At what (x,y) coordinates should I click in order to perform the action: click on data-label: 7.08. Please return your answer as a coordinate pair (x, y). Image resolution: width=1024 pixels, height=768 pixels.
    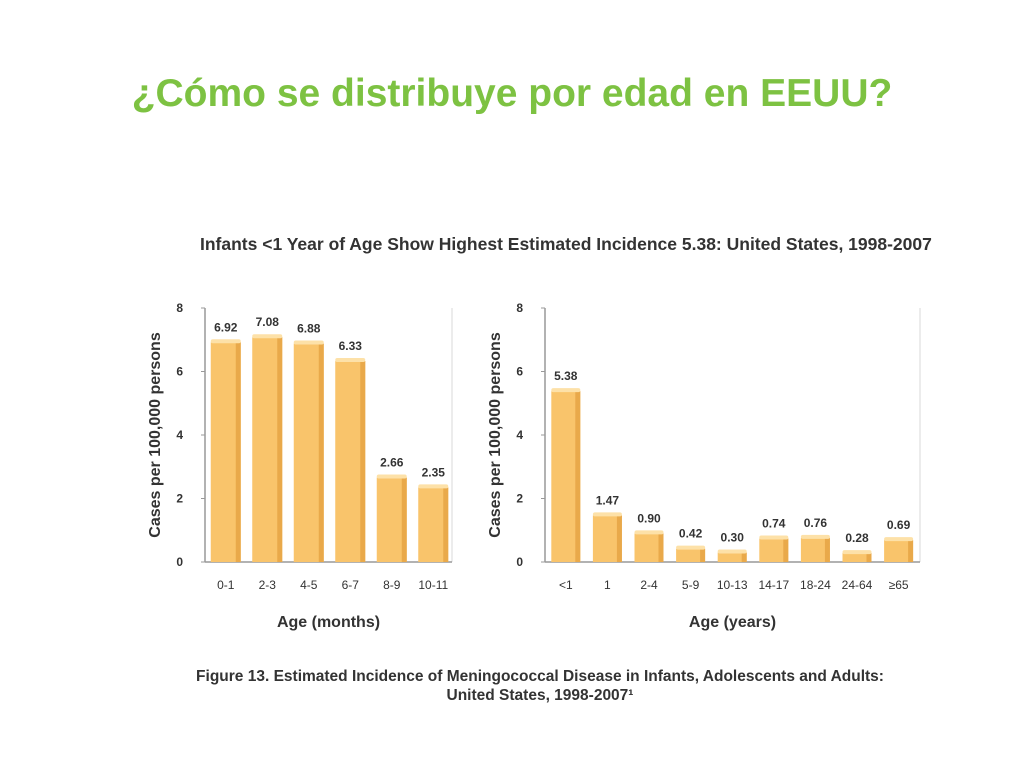
    Looking at the image, I should click on (268, 322).